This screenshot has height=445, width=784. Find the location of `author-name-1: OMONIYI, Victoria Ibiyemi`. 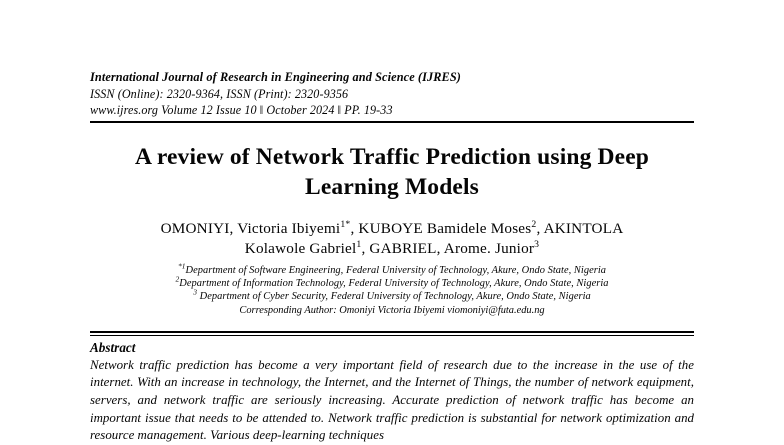

author-name-1: OMONIYI, Victoria Ibiyemi is located at coordinates (250, 228).